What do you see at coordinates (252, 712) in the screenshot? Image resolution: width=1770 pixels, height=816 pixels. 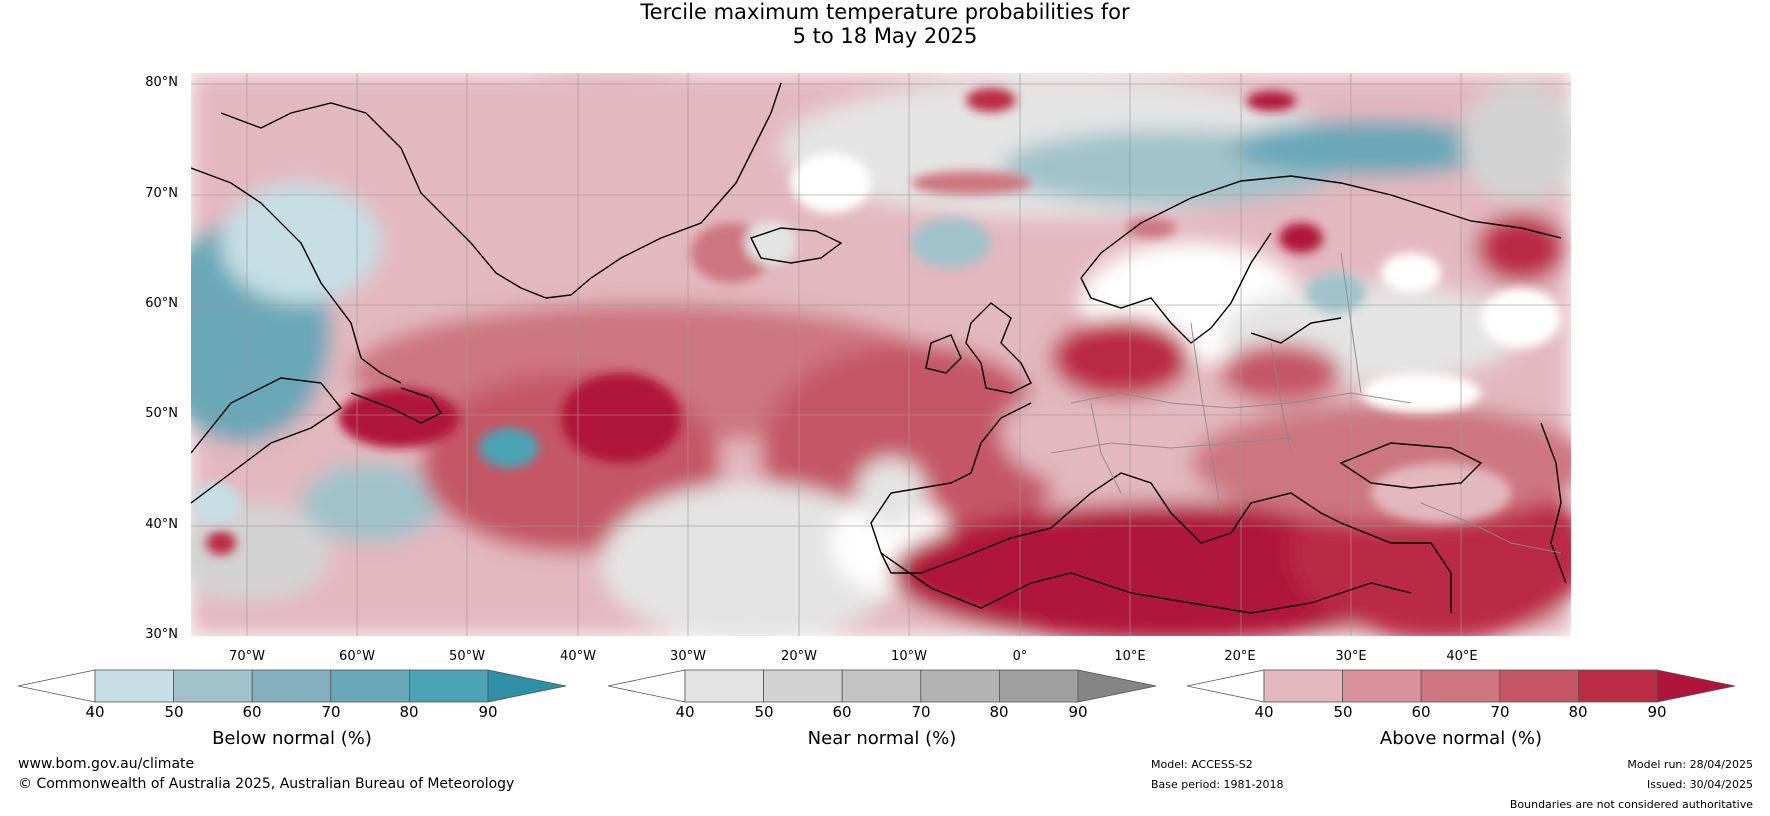 I see `cbar-below-tick-60: 60` at bounding box center [252, 712].